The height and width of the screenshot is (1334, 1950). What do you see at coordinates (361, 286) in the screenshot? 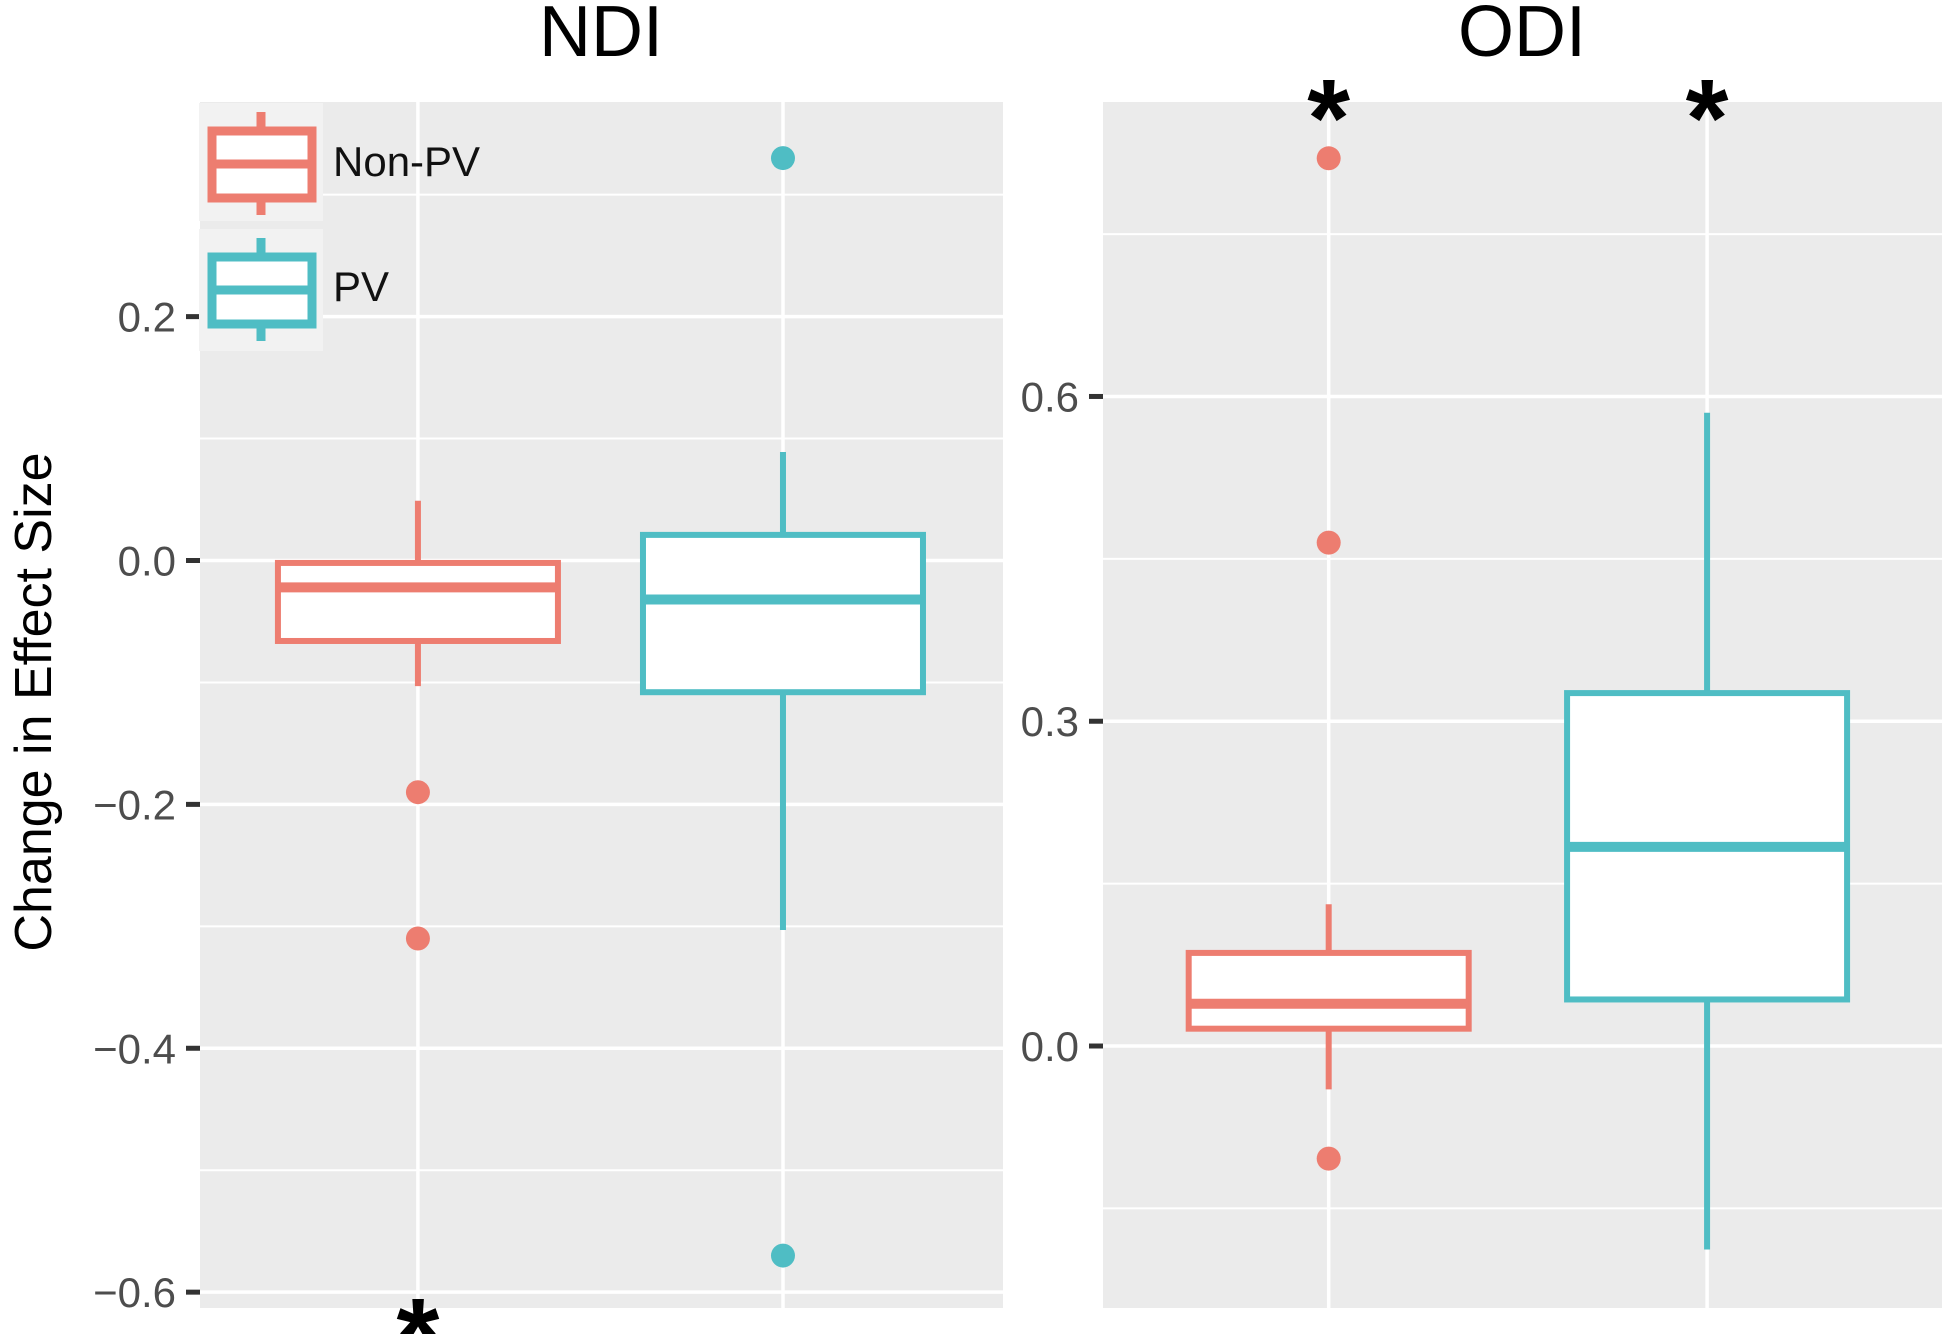
I see `legend-label-pv: PV` at bounding box center [361, 286].